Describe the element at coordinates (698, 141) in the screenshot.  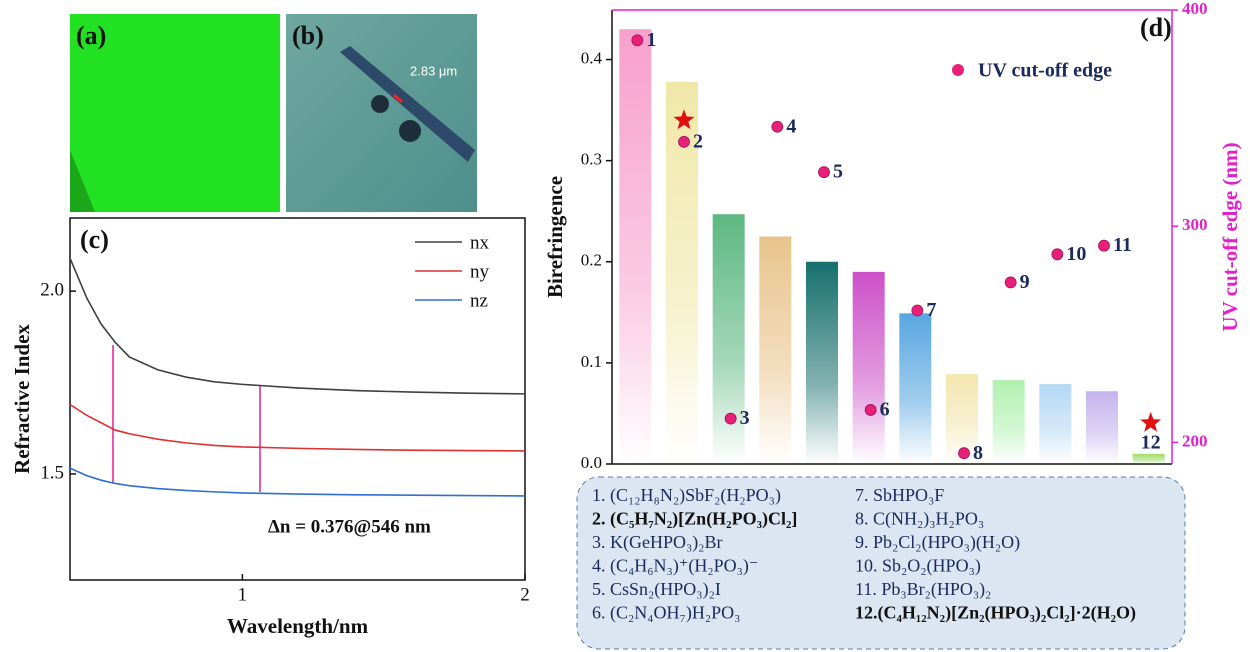
I see `point-label: 2` at that location.